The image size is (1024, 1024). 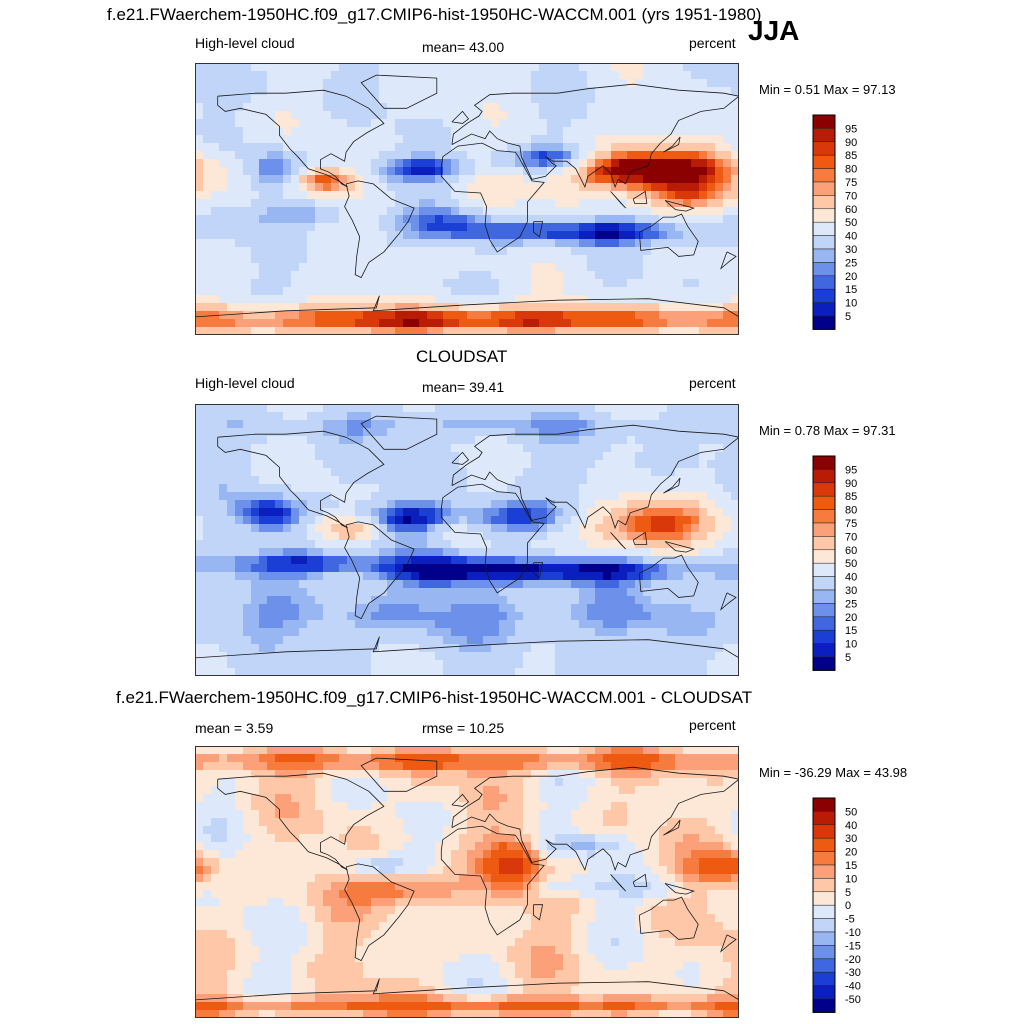 I want to click on colorbar-tick-label: 50, so click(x=851, y=564).